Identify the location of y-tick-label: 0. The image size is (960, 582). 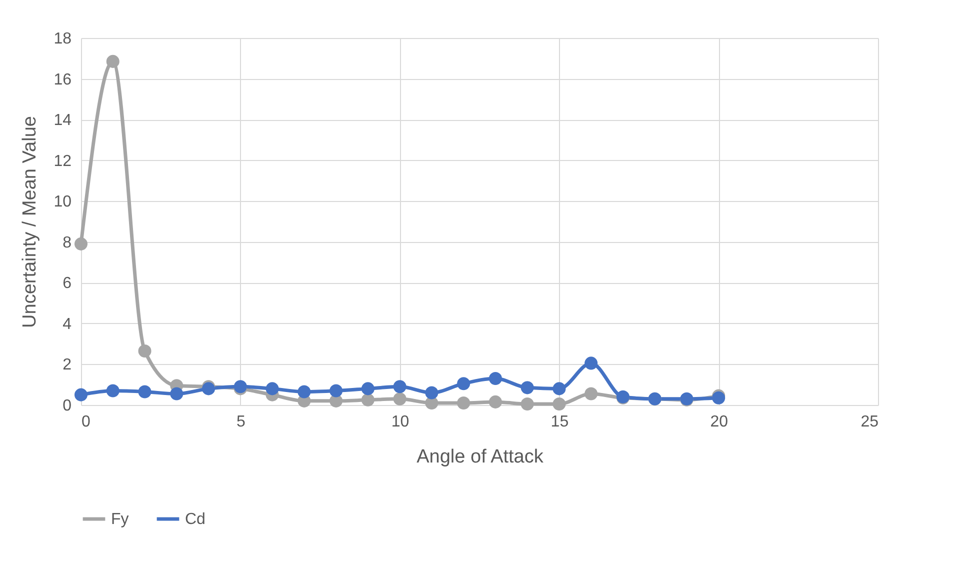
(67, 406).